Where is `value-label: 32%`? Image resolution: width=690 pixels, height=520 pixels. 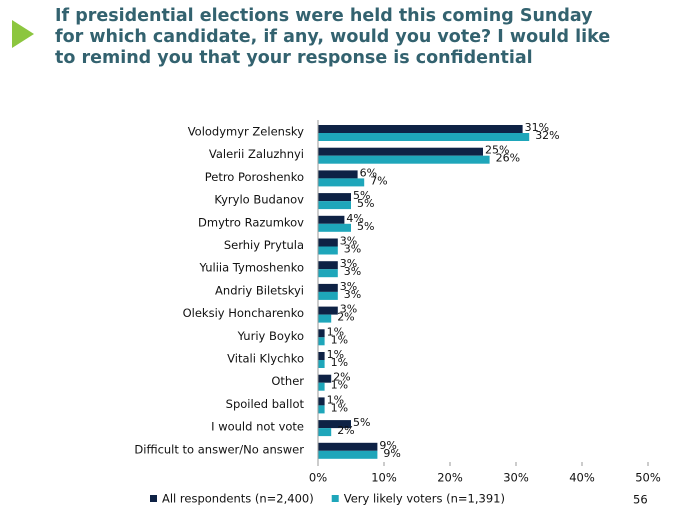
value-label: 32% is located at coordinates (547, 135).